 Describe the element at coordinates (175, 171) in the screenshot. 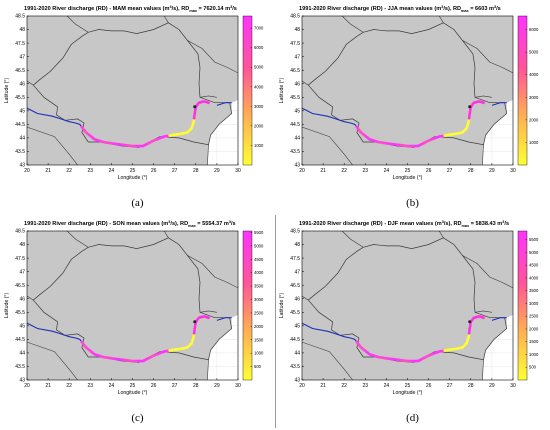

I see `x-tick-label: 27` at that location.